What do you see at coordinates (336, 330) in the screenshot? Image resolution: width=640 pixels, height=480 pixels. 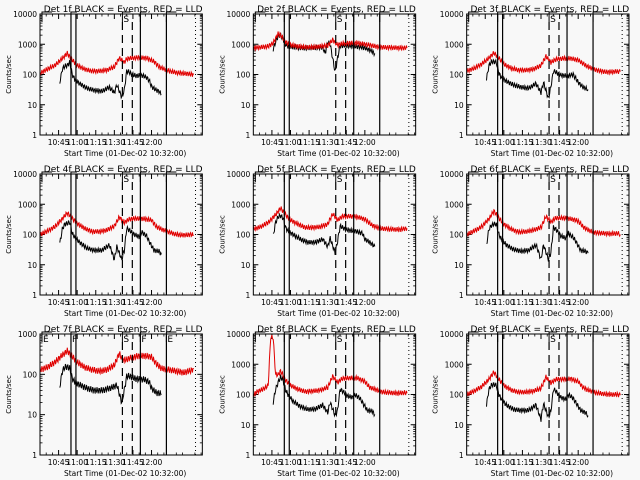 I see `panel-title: Det 8f BLACK = Events, RED = LLD` at bounding box center [336, 330].